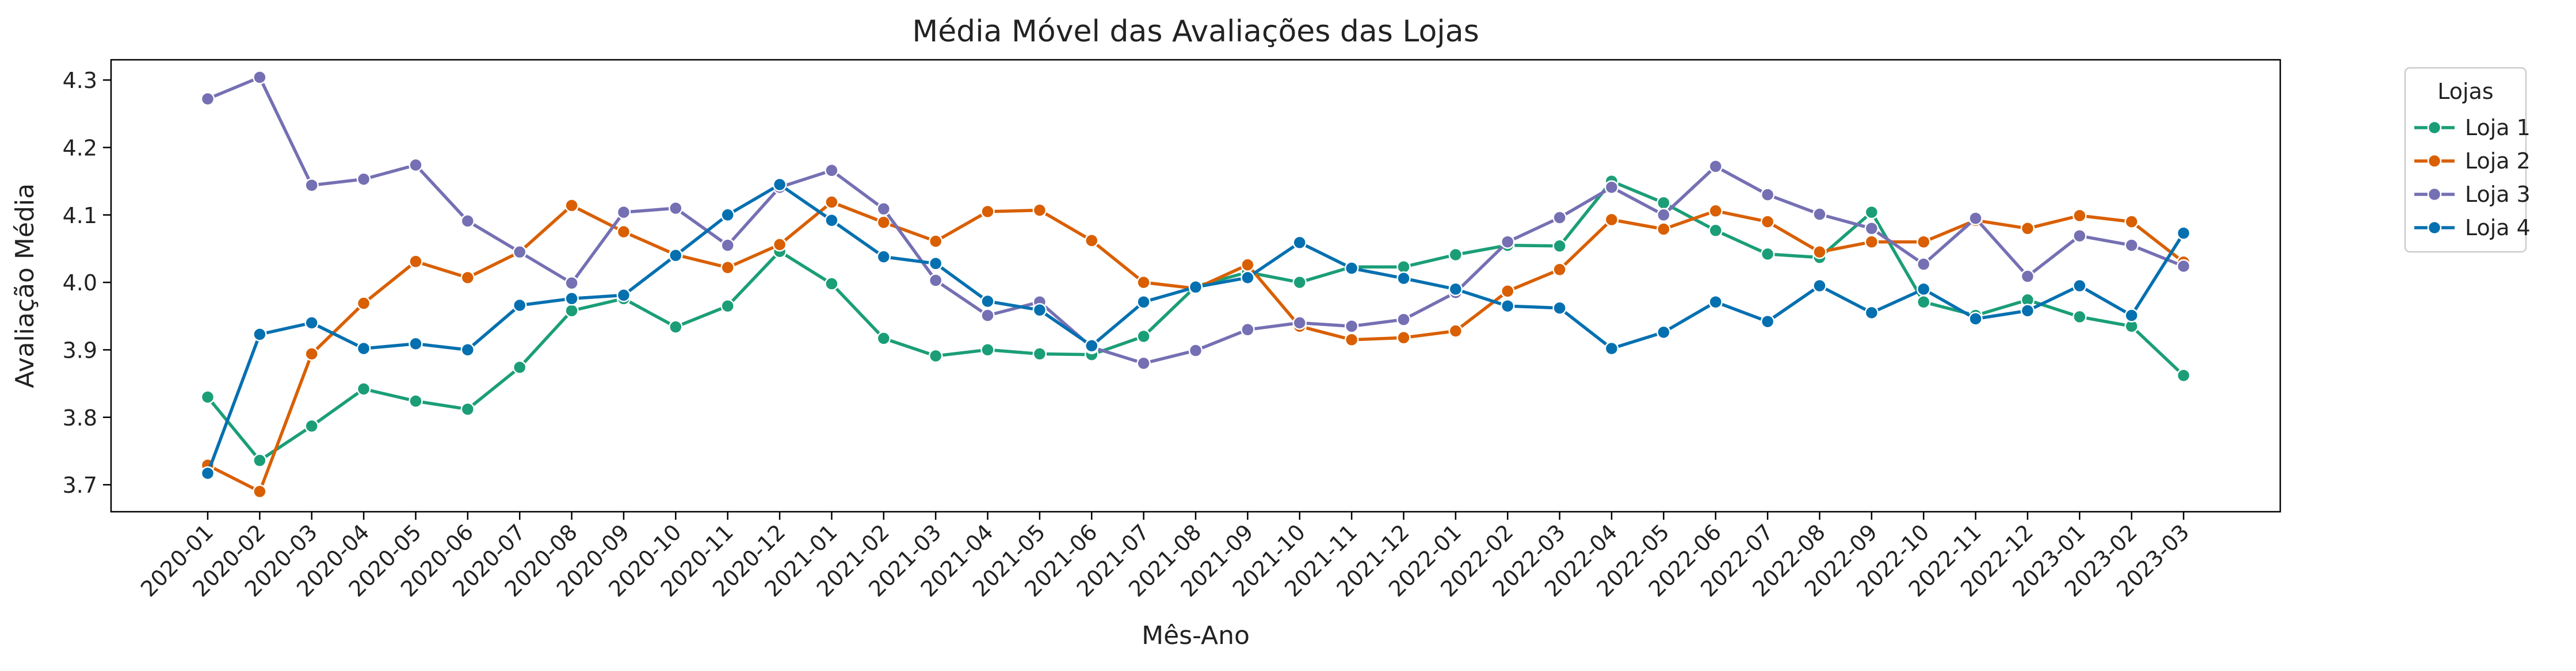 Image resolution: width=2576 pixels, height=671 pixels. I want to click on y-tick-label: 4.1, so click(80, 215).